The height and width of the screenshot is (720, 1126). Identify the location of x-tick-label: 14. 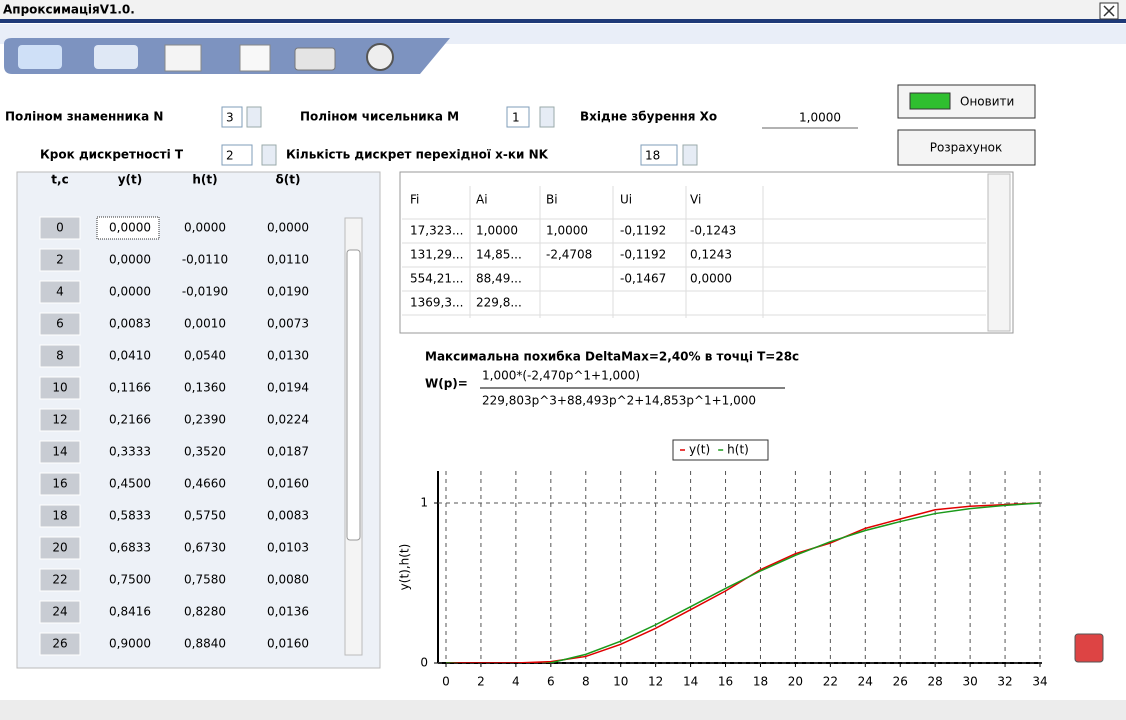
(690, 682).